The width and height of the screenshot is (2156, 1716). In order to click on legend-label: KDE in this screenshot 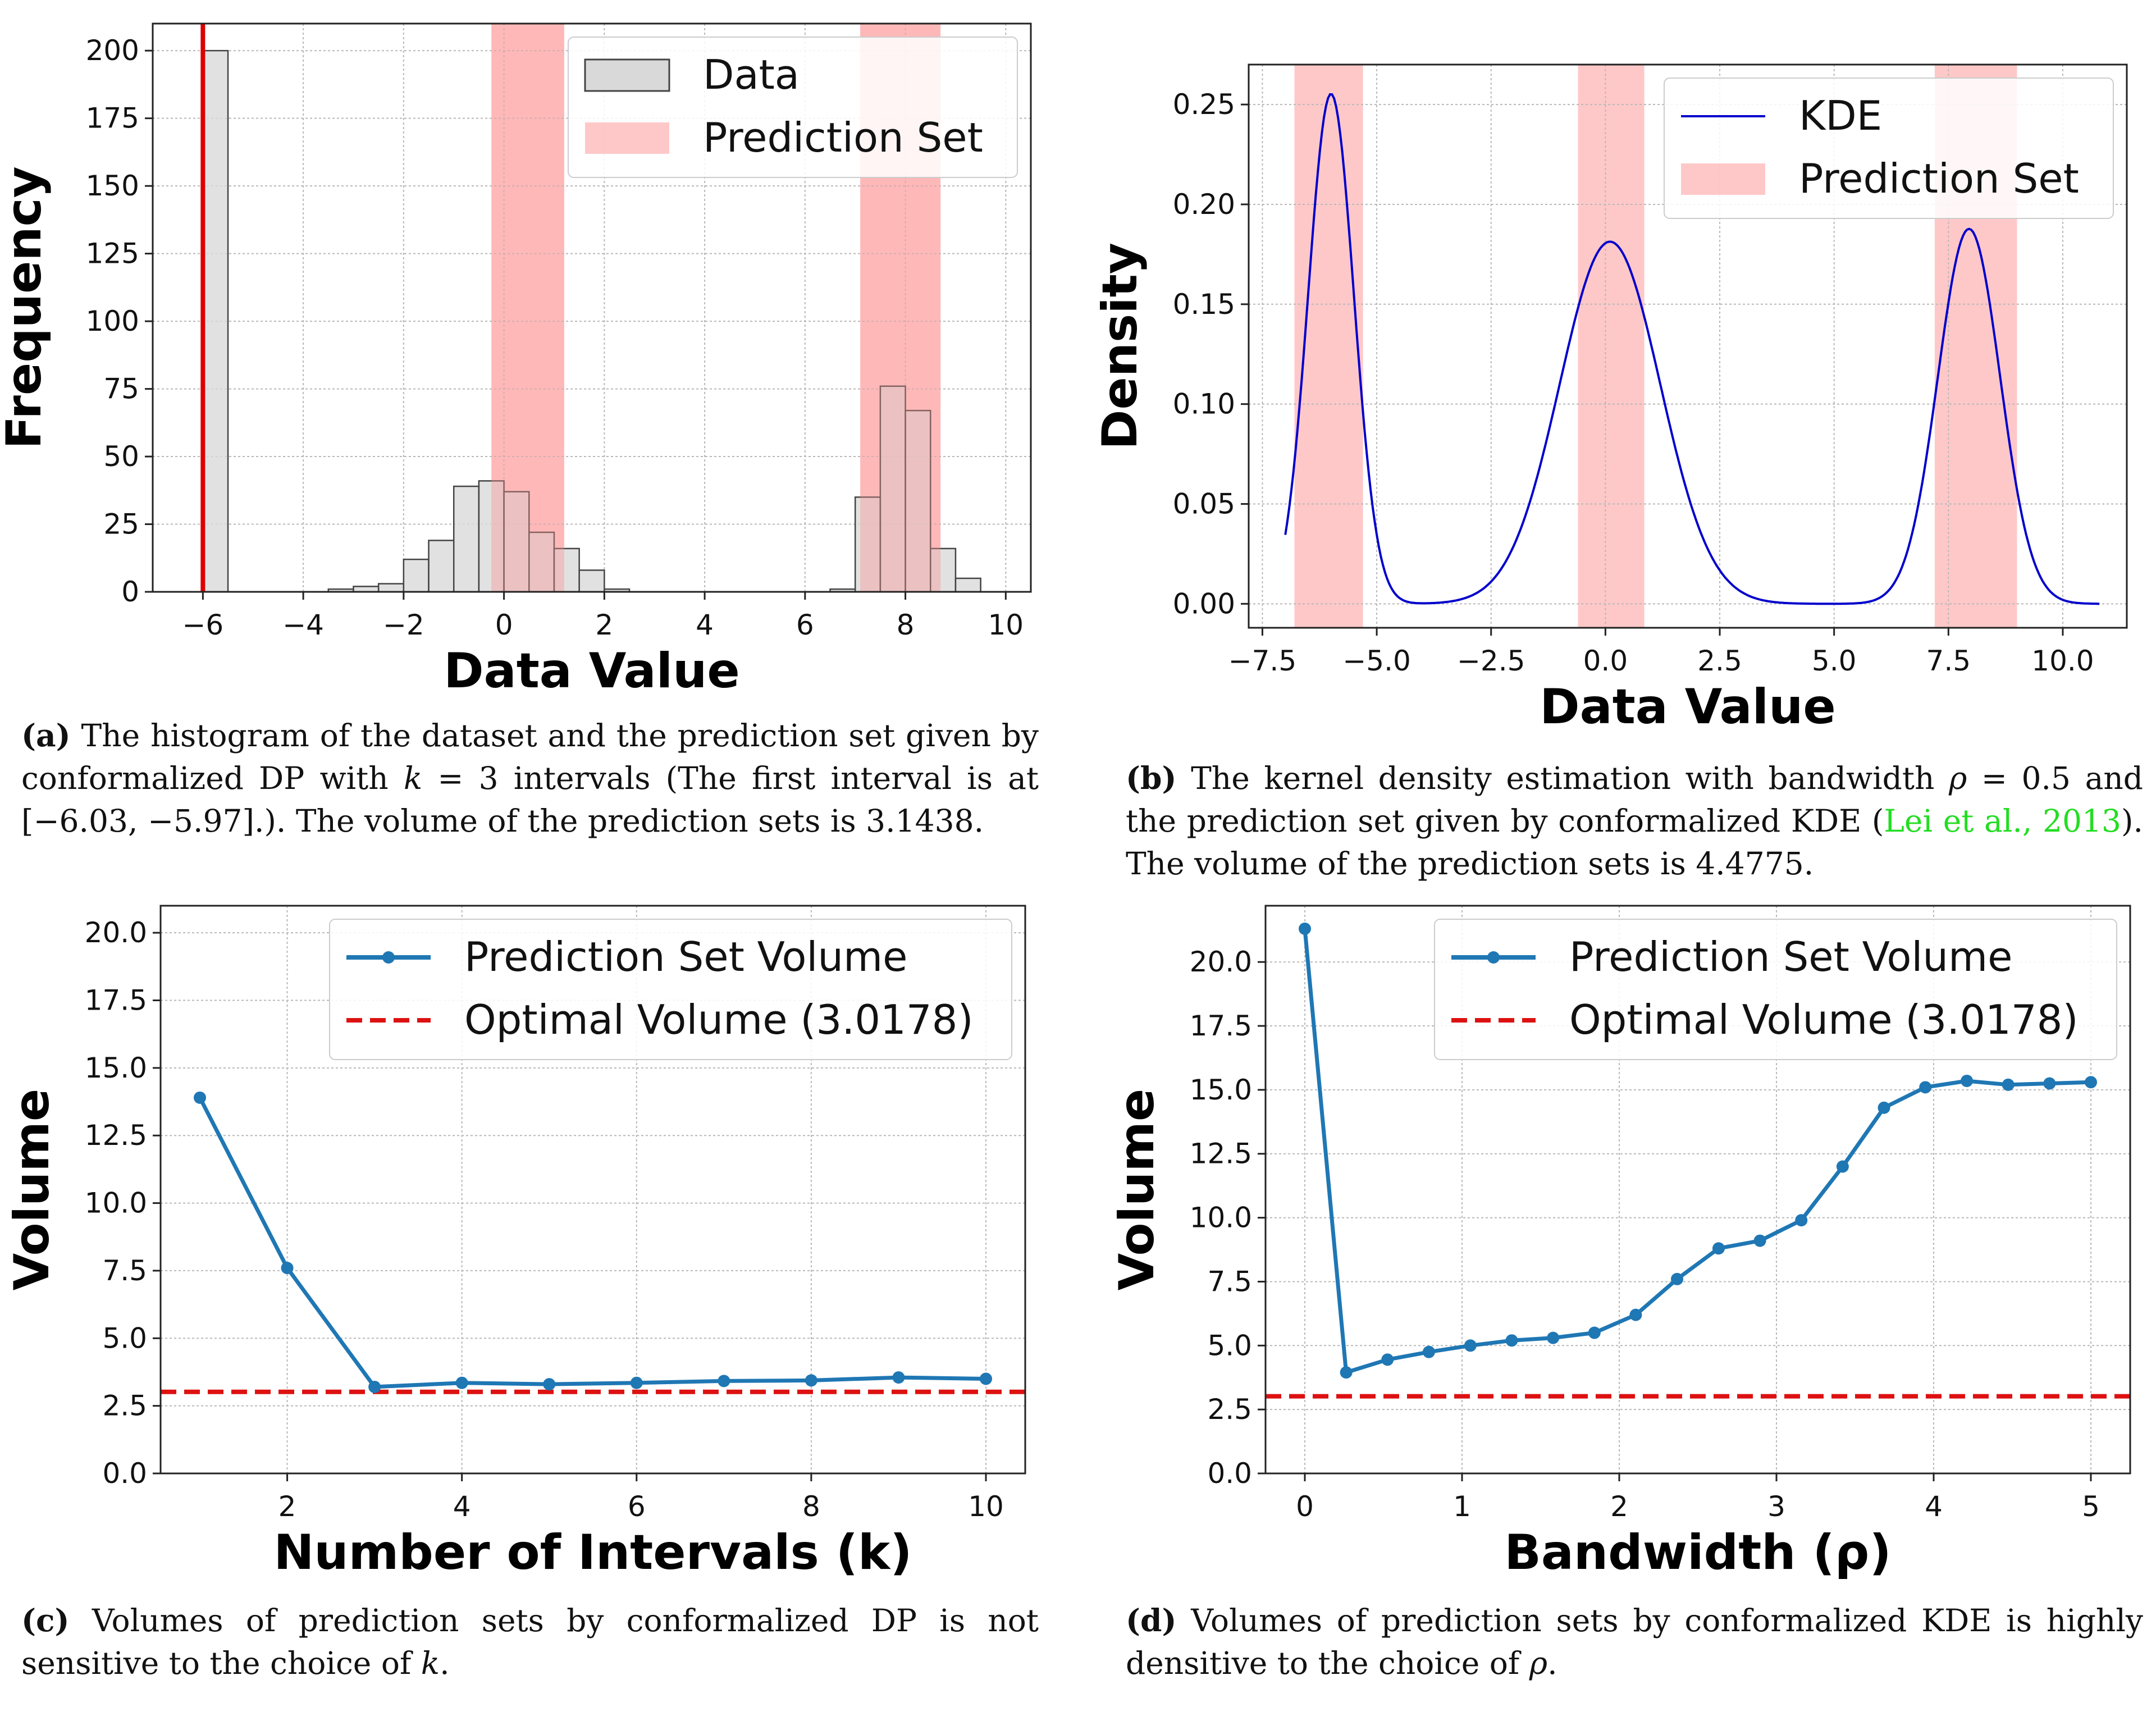, I will do `click(1840, 116)`.